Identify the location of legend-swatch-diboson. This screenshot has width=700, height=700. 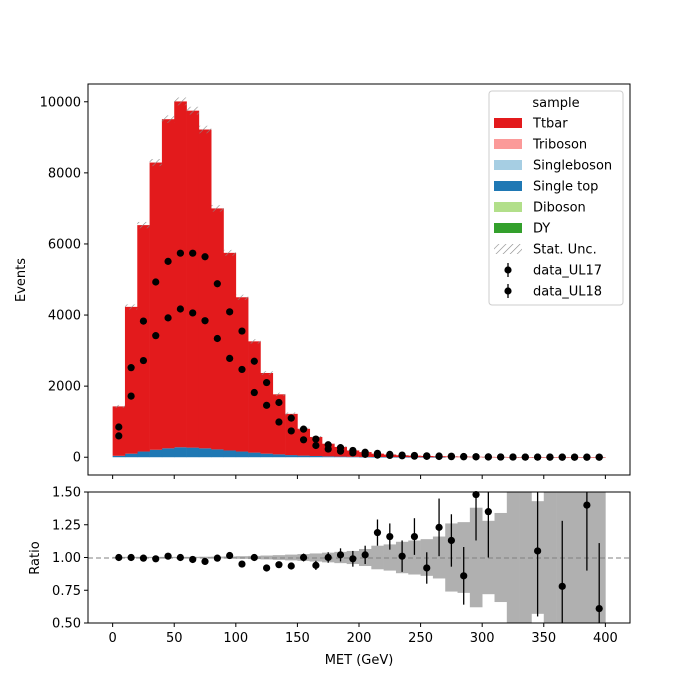
(508, 207).